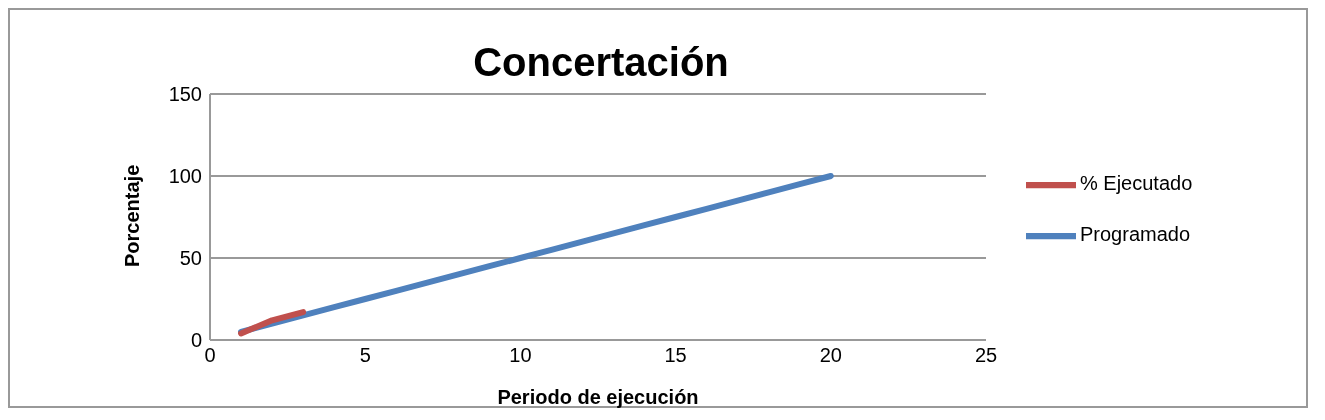 Image resolution: width=1325 pixels, height=420 pixels. What do you see at coordinates (986, 355) in the screenshot?
I see `x-tick-label: 25` at bounding box center [986, 355].